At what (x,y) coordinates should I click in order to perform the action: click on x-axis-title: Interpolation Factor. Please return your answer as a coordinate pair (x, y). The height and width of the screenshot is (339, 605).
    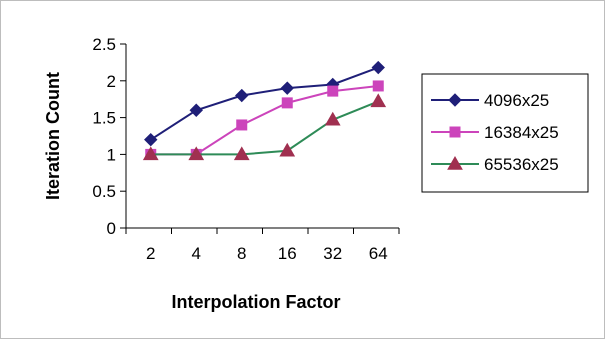
    Looking at the image, I should click on (255, 302).